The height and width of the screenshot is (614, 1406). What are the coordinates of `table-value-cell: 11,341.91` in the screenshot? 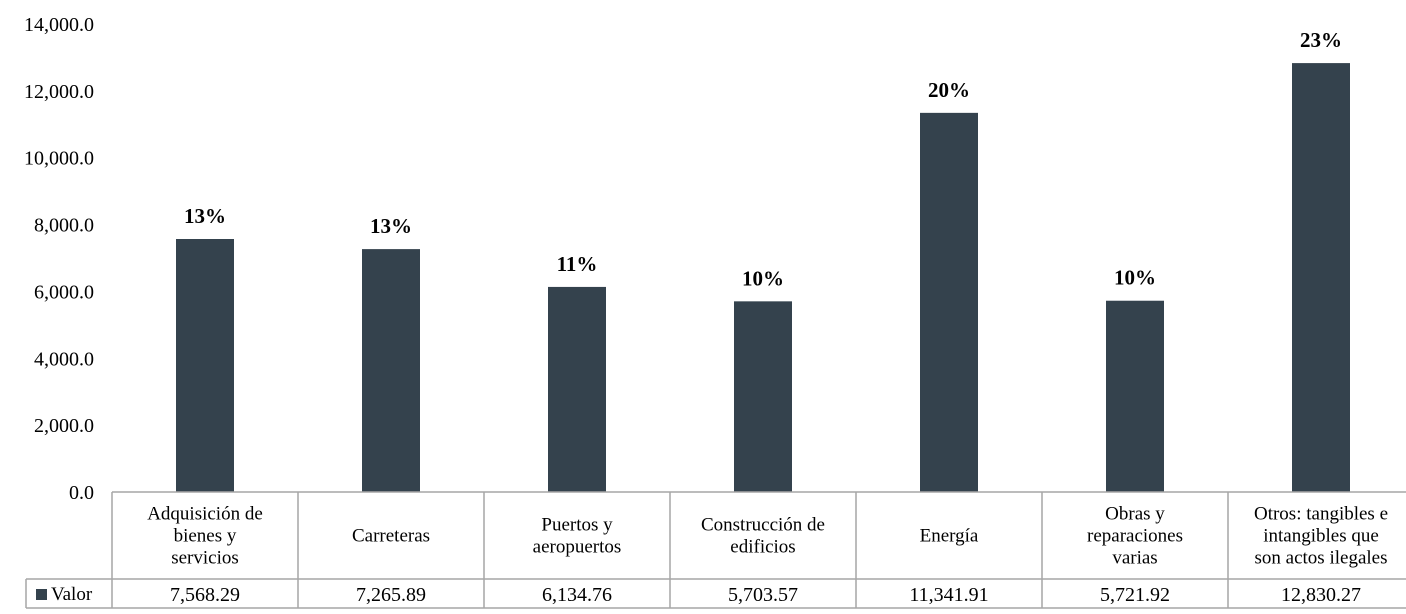 It's located at (948, 595).